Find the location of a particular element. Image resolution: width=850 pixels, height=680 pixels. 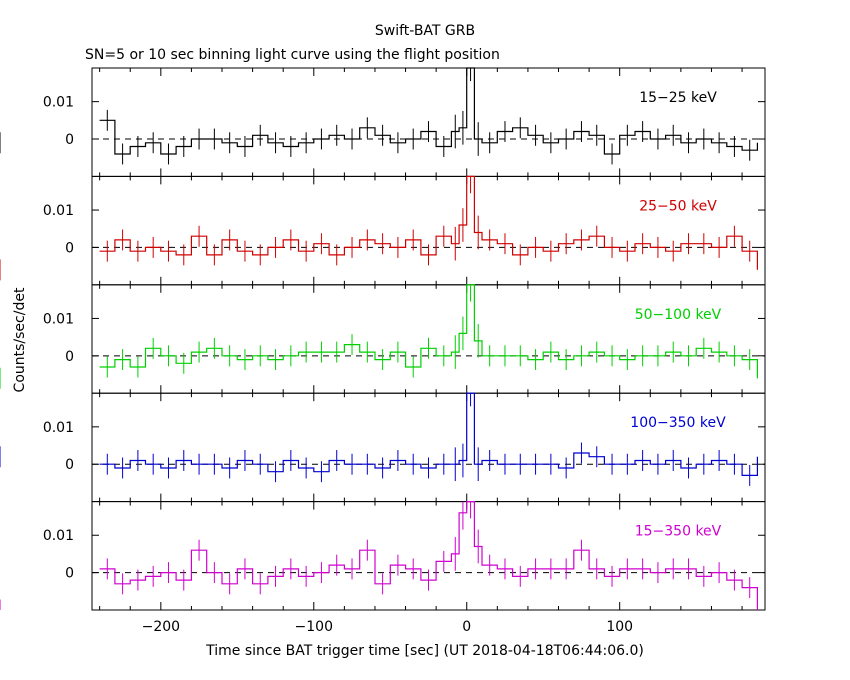

panel-1: 0 0.01 15−25 keV is located at coordinates (383, 122).